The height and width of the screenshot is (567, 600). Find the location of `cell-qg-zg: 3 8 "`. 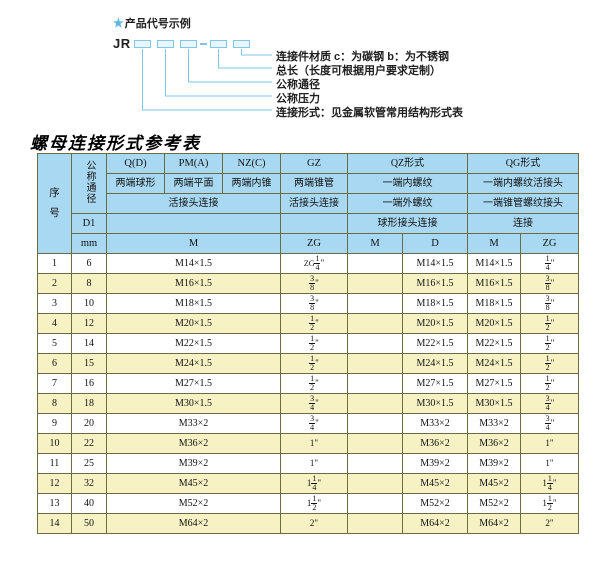

cell-qg-zg: 3 8 " is located at coordinates (549, 303).